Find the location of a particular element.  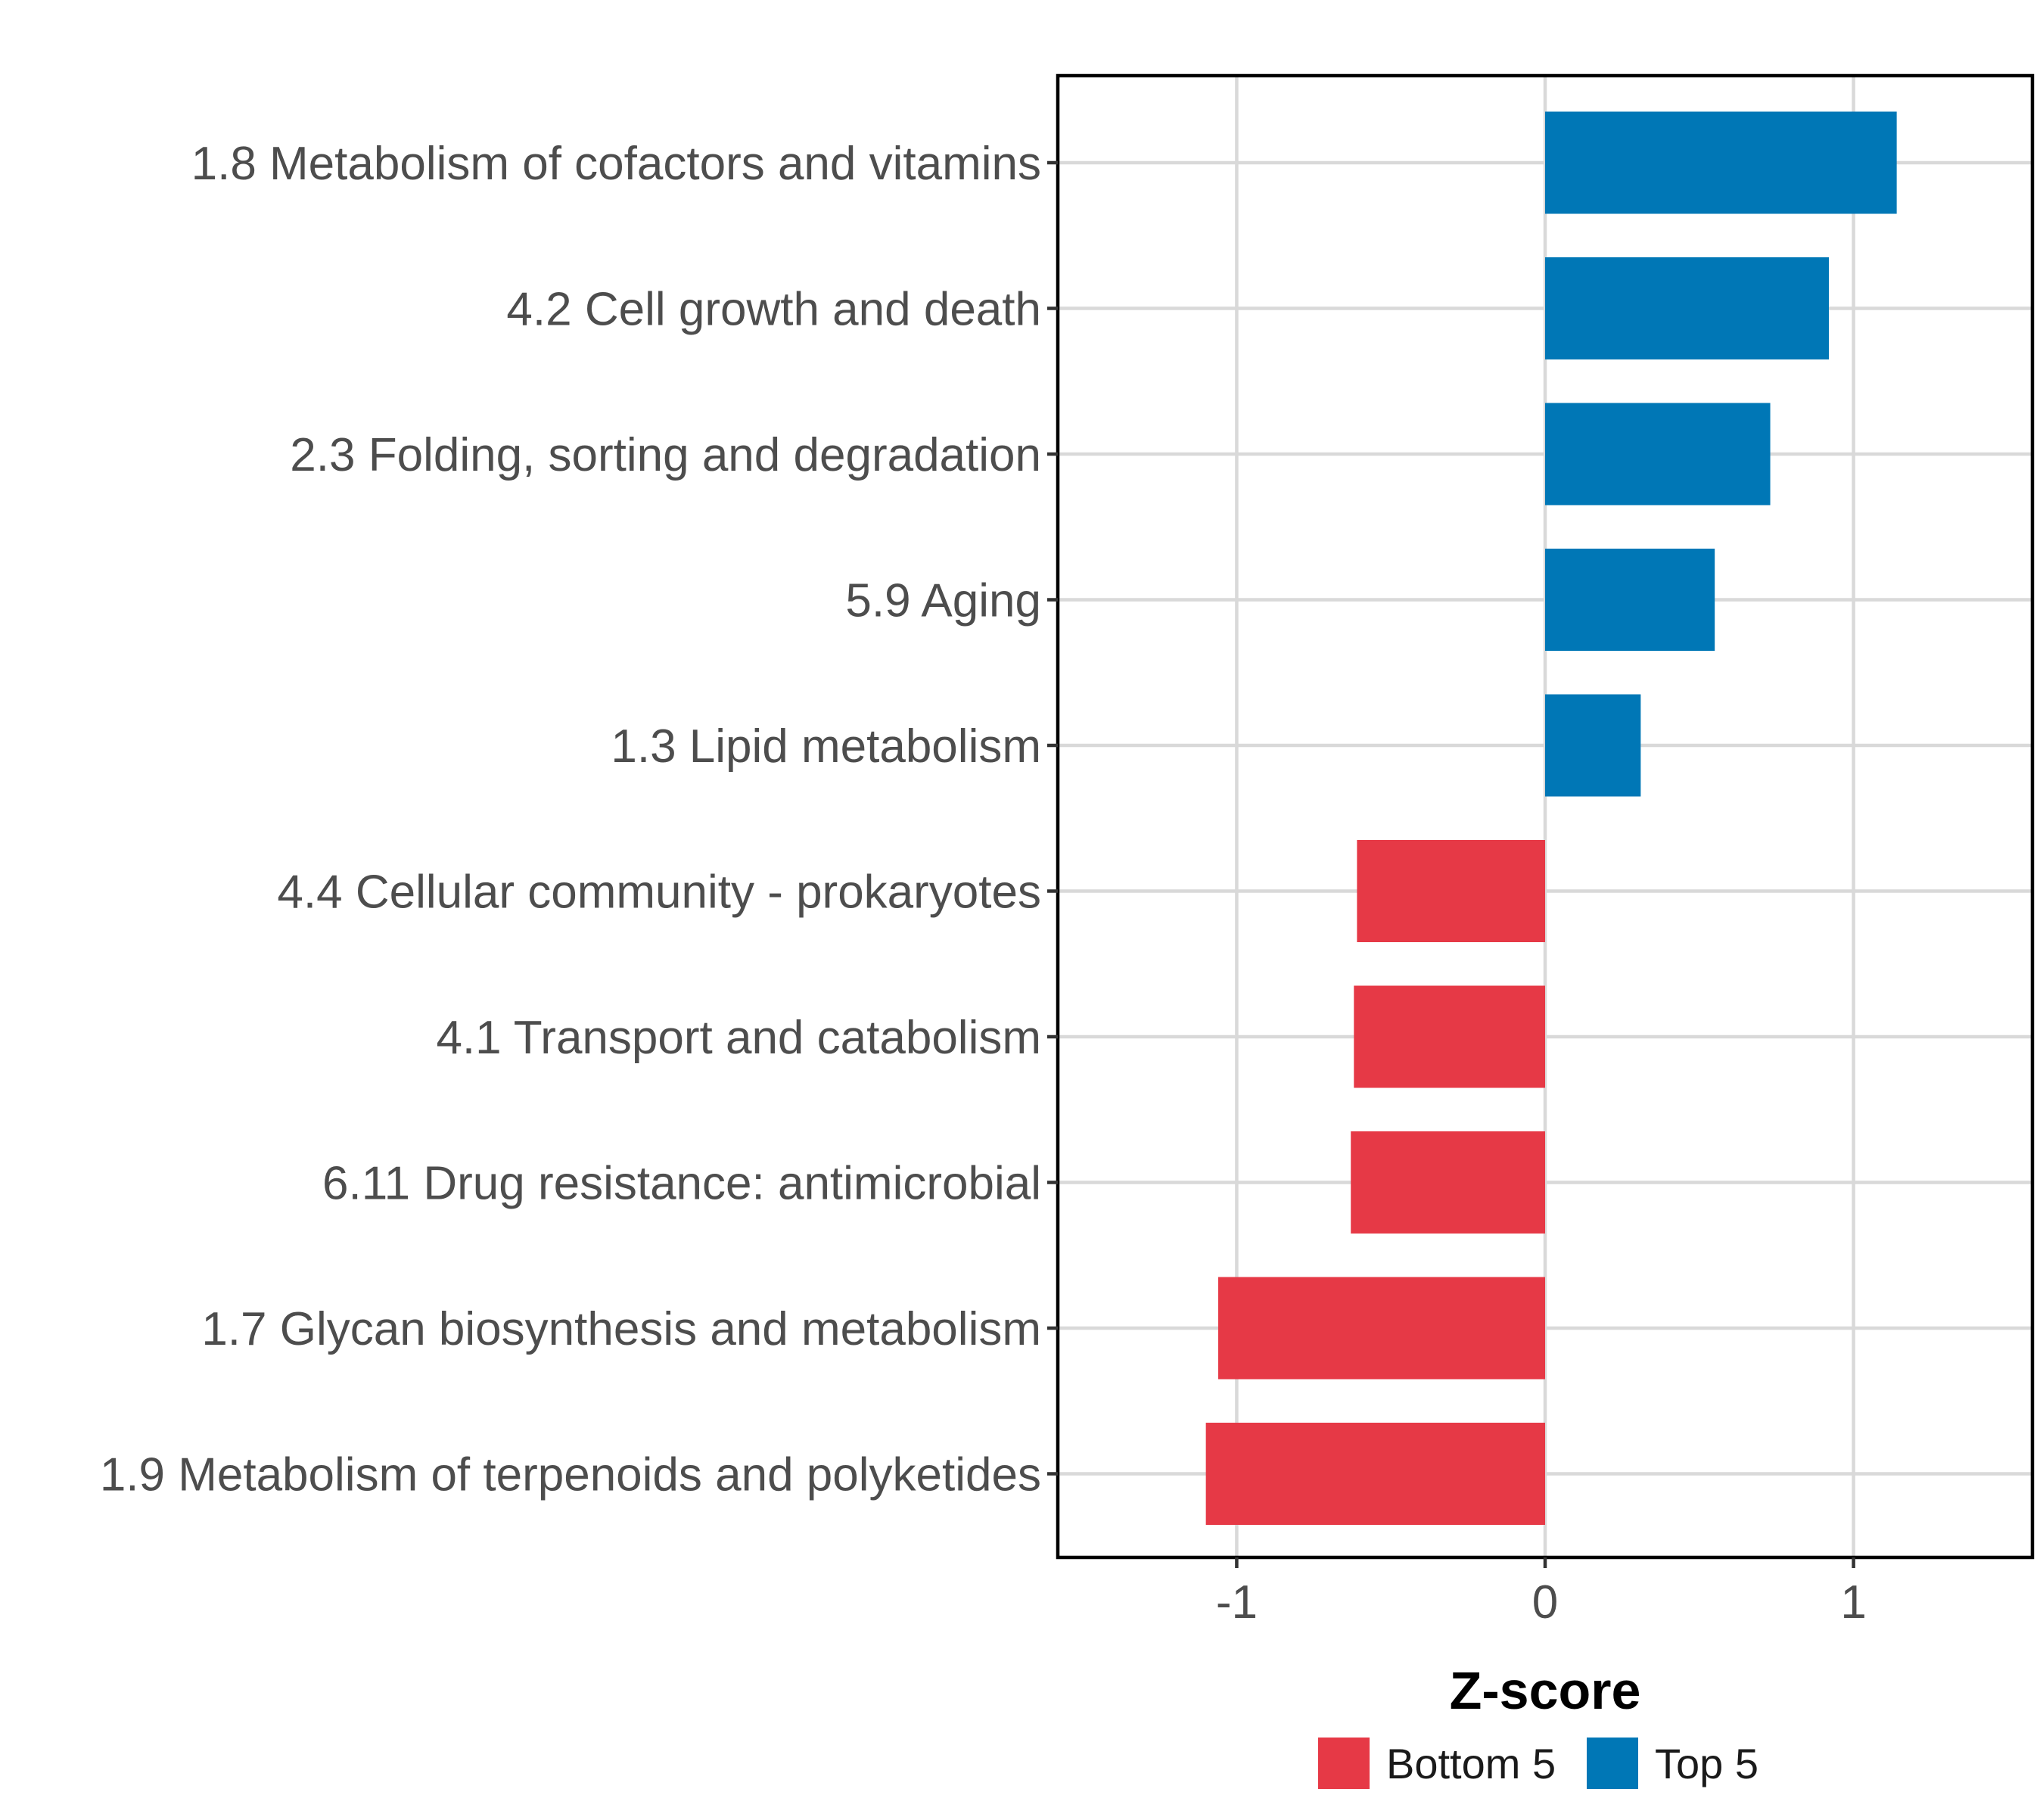

y-tick-label: 1.7 Glycan biosynthesis and metabolism is located at coordinates (621, 1329).